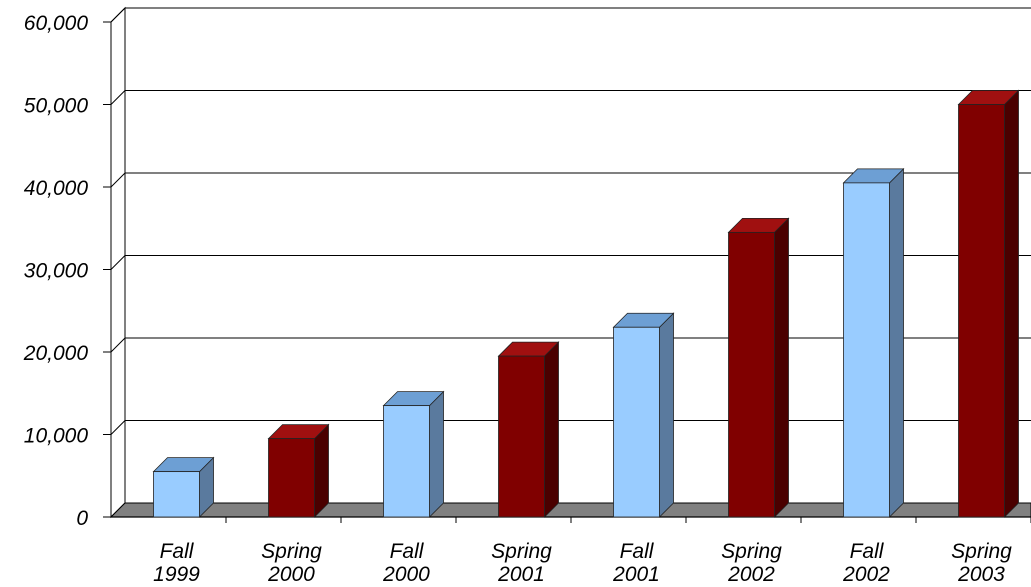 The height and width of the screenshot is (587, 1031). I want to click on y-tick-label: 0, so click(82, 518).